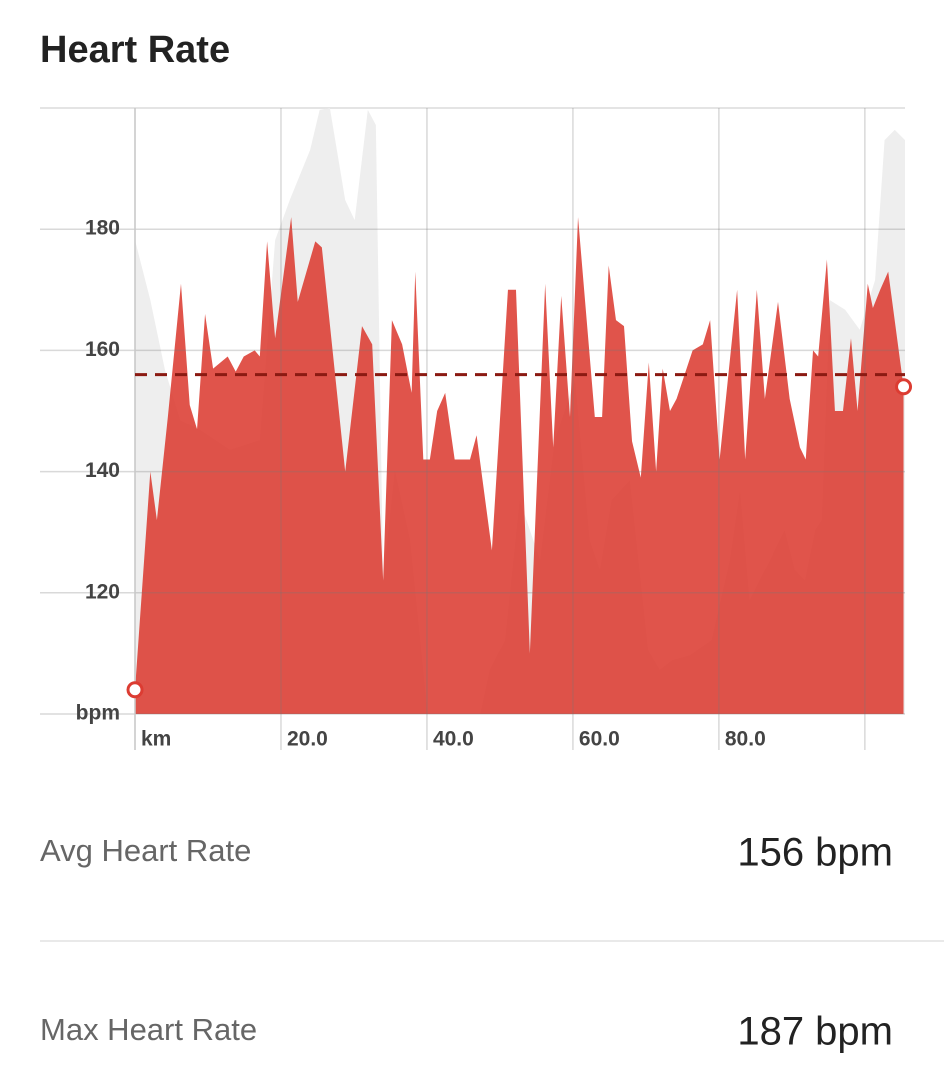  I want to click on x-tick-label: 60.0, so click(599, 739).